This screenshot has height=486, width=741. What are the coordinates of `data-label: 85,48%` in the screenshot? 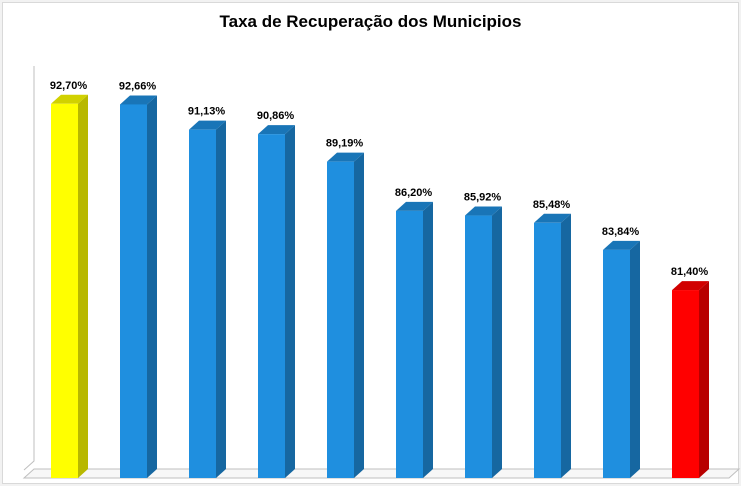 It's located at (552, 205).